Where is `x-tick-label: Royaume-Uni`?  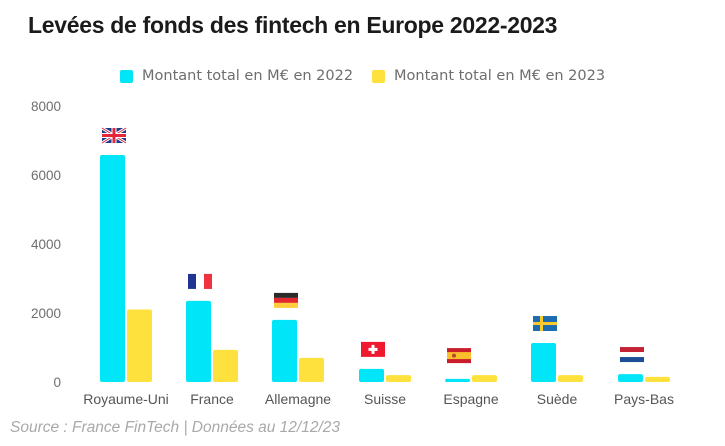
x-tick-label: Royaume-Uni is located at coordinates (126, 399).